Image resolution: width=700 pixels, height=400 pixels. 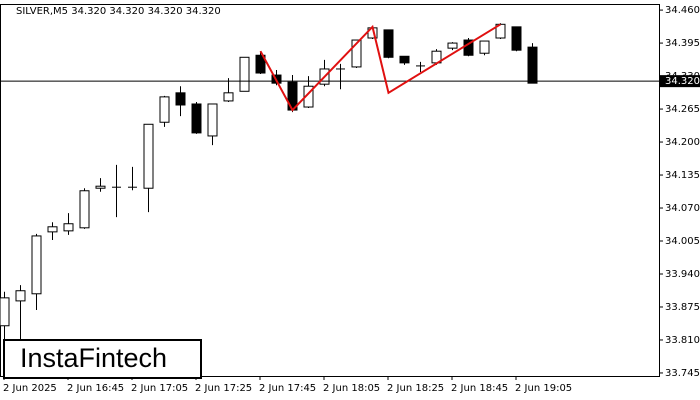 I want to click on price-label-bg, so click(x=680, y=81).